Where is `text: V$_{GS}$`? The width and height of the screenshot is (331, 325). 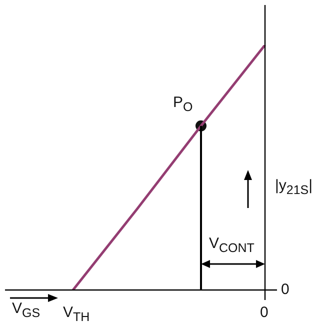 text: V$_{GS}$ is located at coordinates (26, 310).